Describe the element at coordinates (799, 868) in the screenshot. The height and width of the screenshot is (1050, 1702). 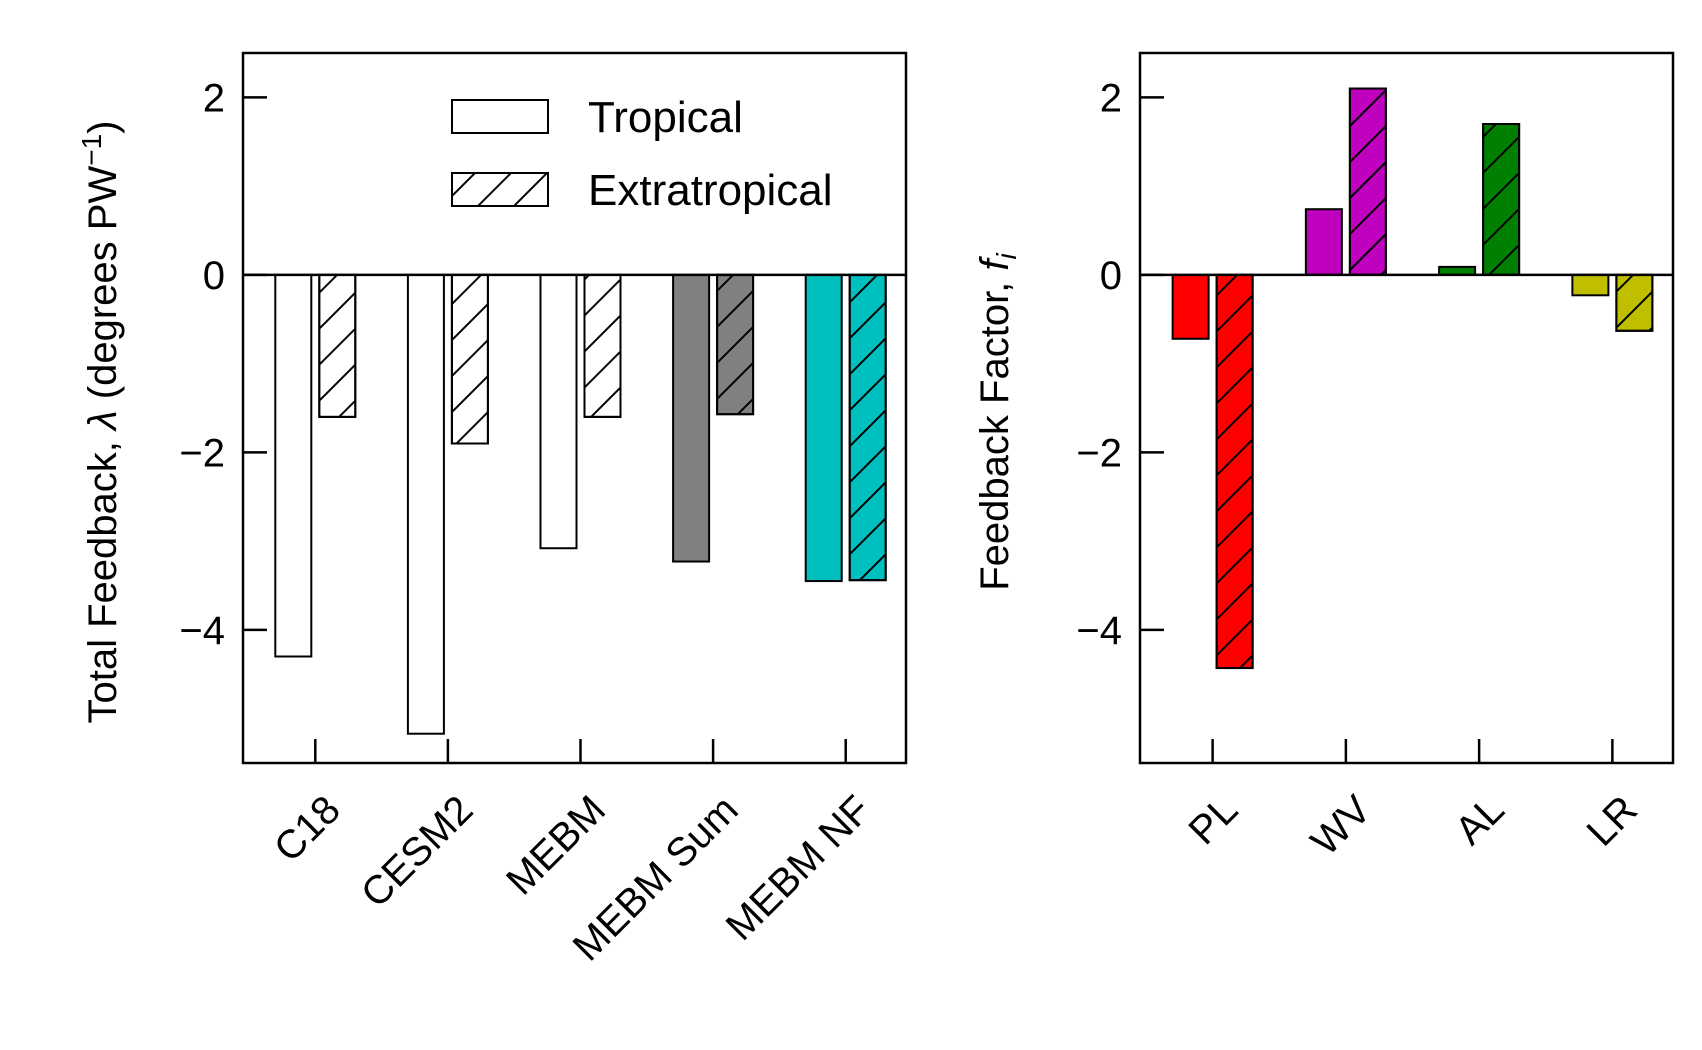
I see `left-x-tick-label-mebm-nf: MEBM NF` at that location.